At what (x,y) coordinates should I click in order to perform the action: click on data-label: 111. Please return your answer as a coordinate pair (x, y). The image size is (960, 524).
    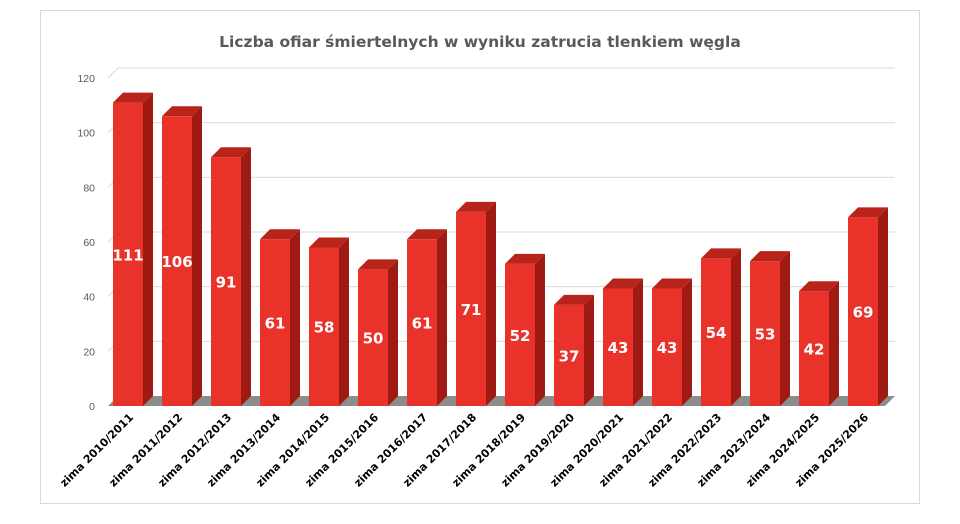
    Looking at the image, I should click on (127, 255).